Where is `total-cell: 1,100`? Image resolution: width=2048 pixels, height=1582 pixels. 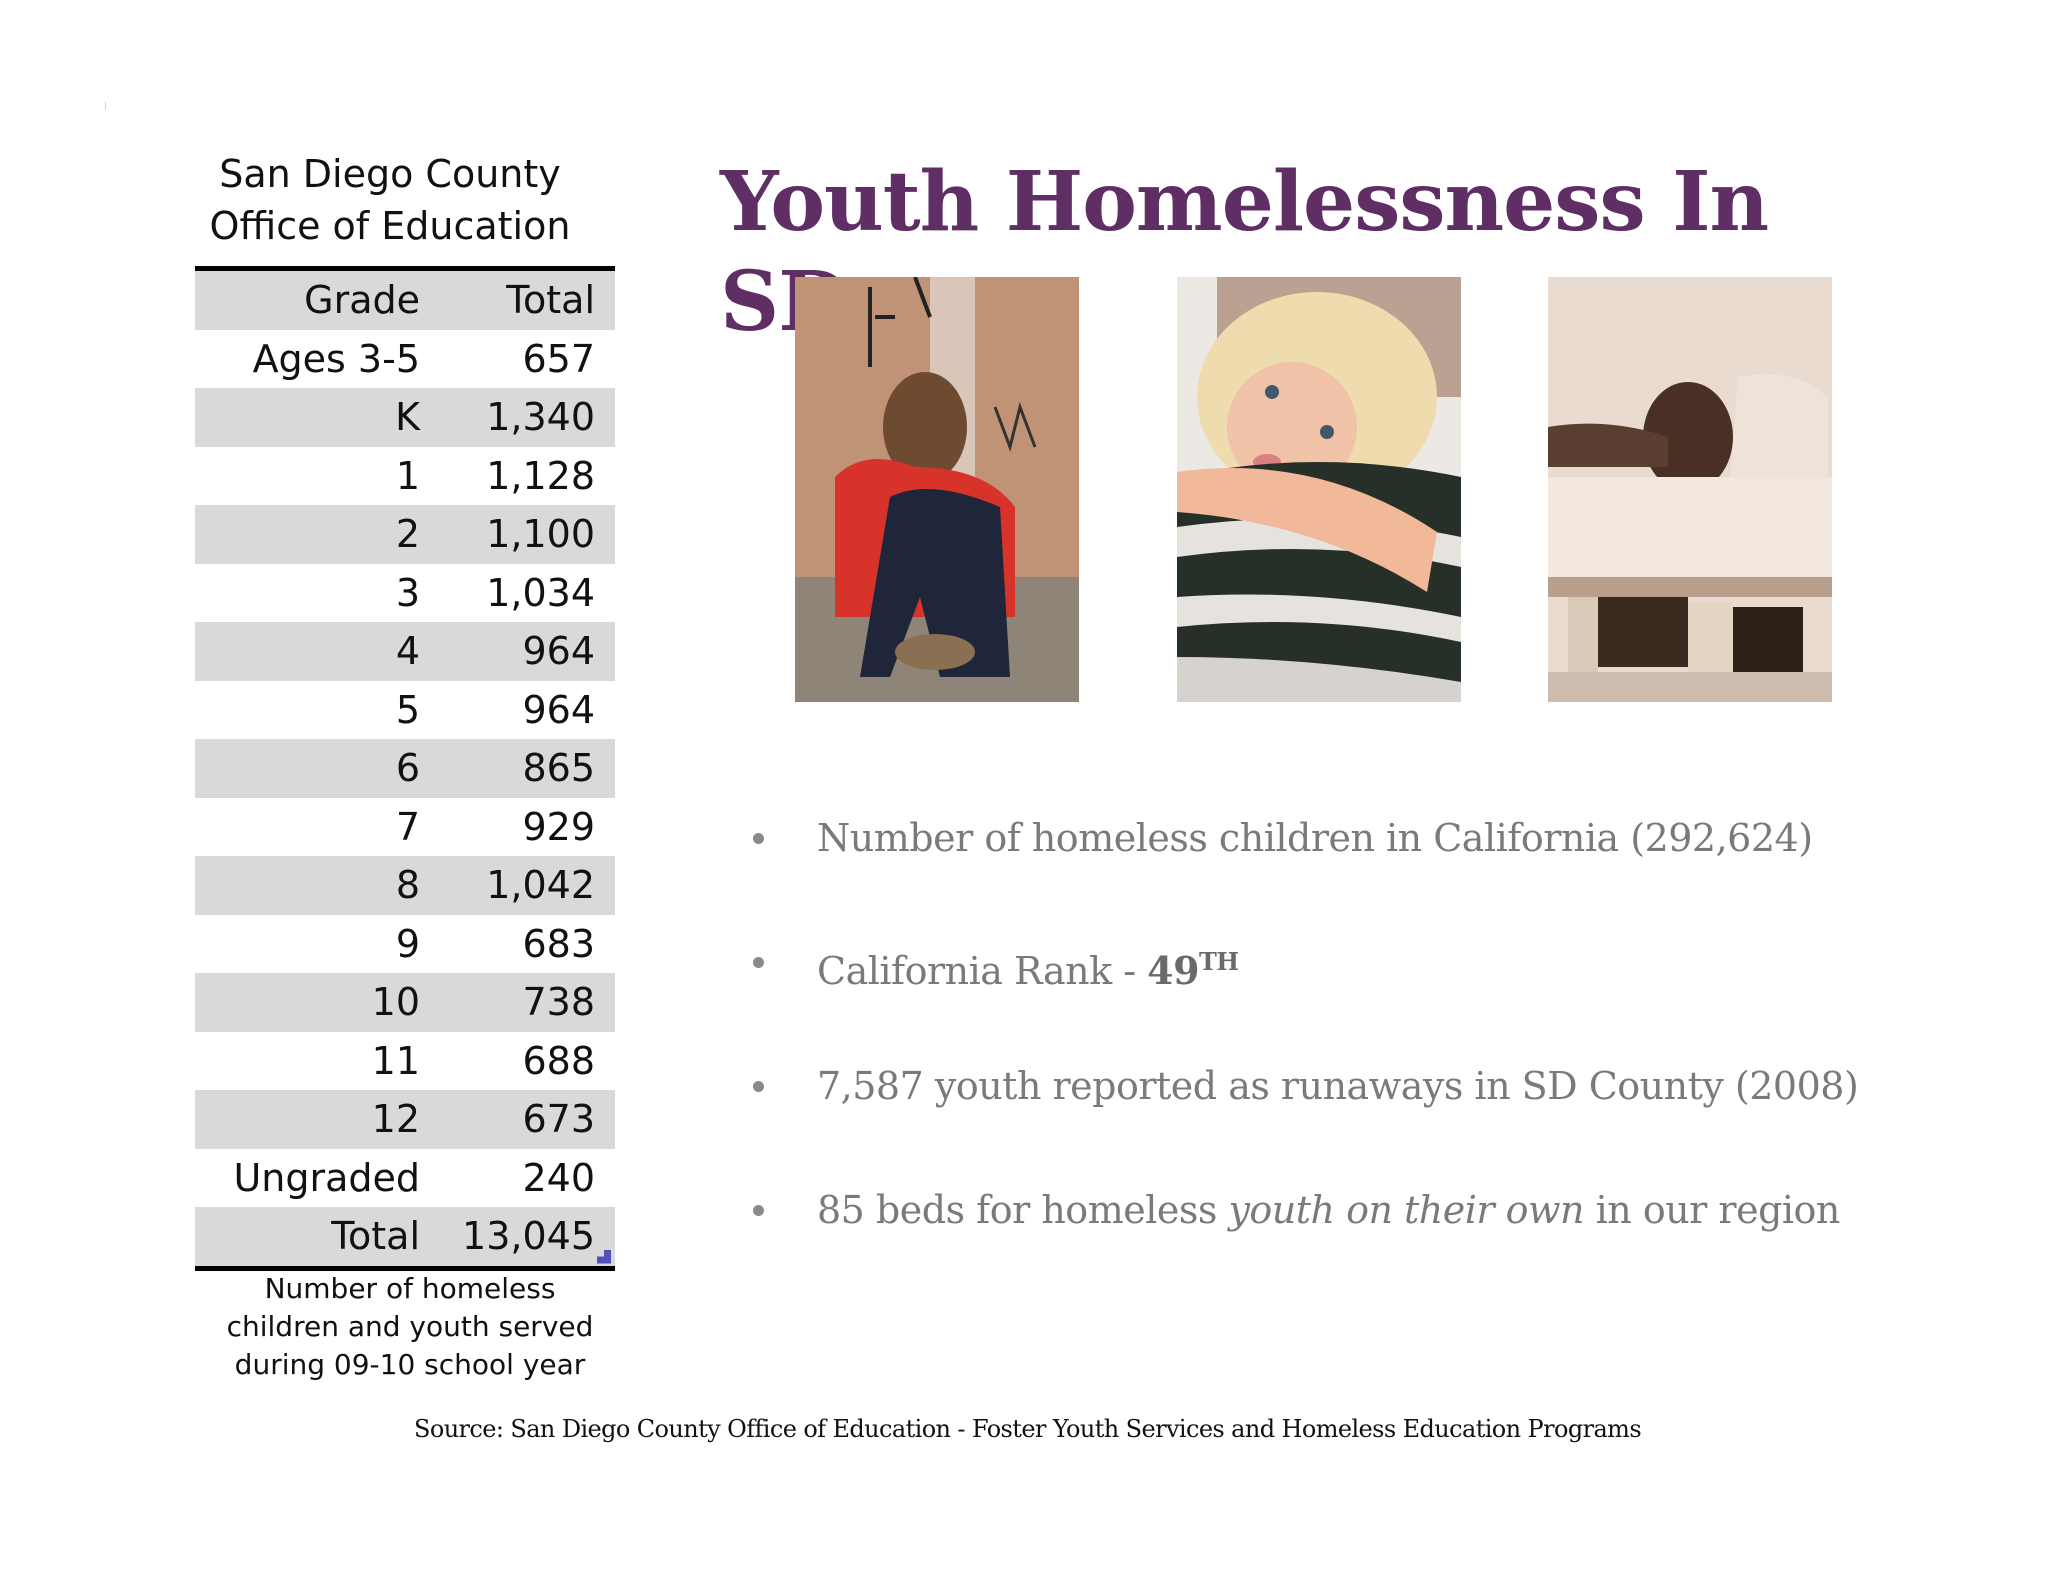 total-cell: 1,100 is located at coordinates (540, 534).